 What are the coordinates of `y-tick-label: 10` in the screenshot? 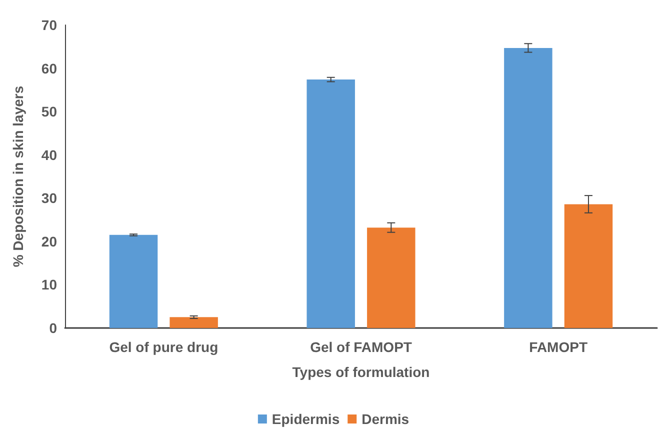 It's located at (49, 284).